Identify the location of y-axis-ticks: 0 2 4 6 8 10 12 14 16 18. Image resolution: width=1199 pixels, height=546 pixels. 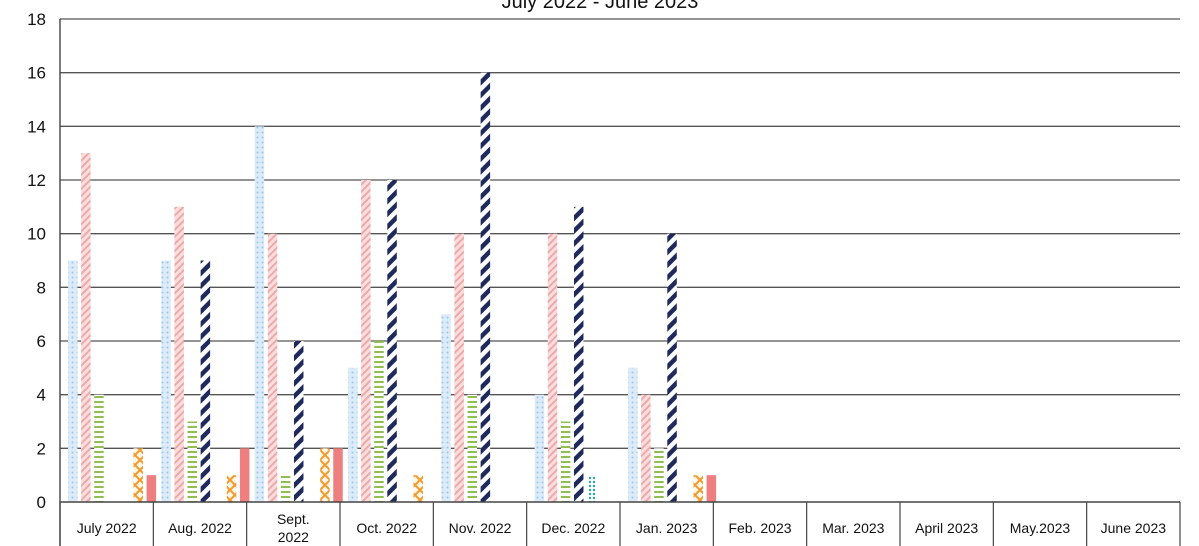
(36, 261).